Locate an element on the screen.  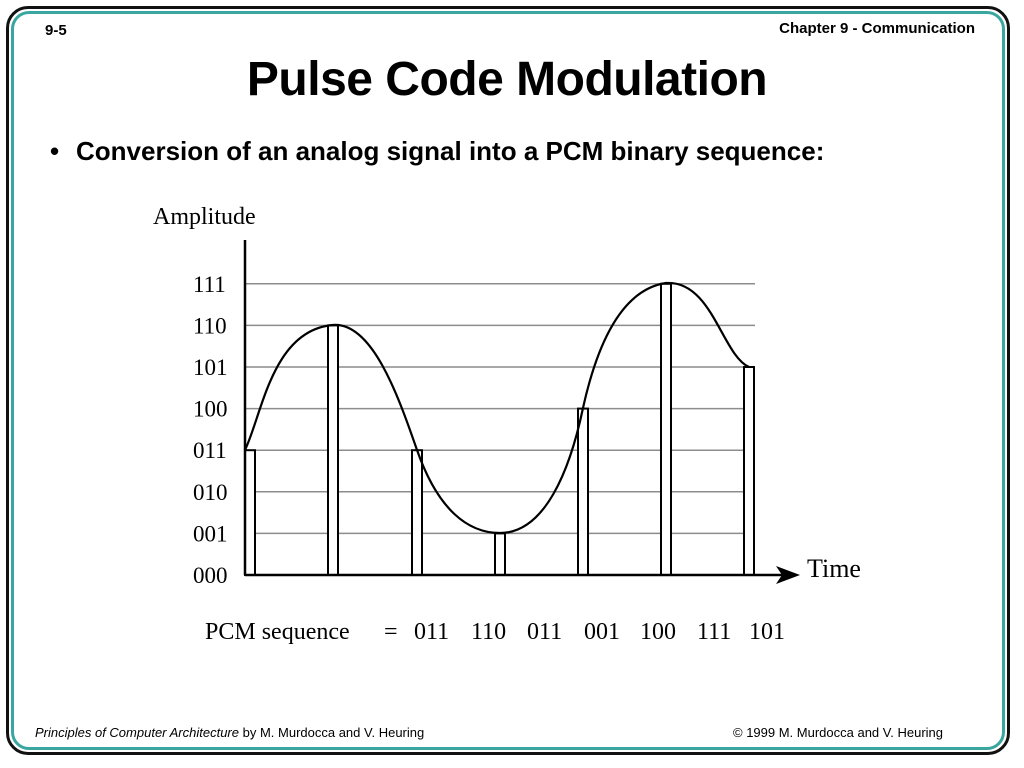
pcm-sequence-label: PCM sequence is located at coordinates (277, 632).